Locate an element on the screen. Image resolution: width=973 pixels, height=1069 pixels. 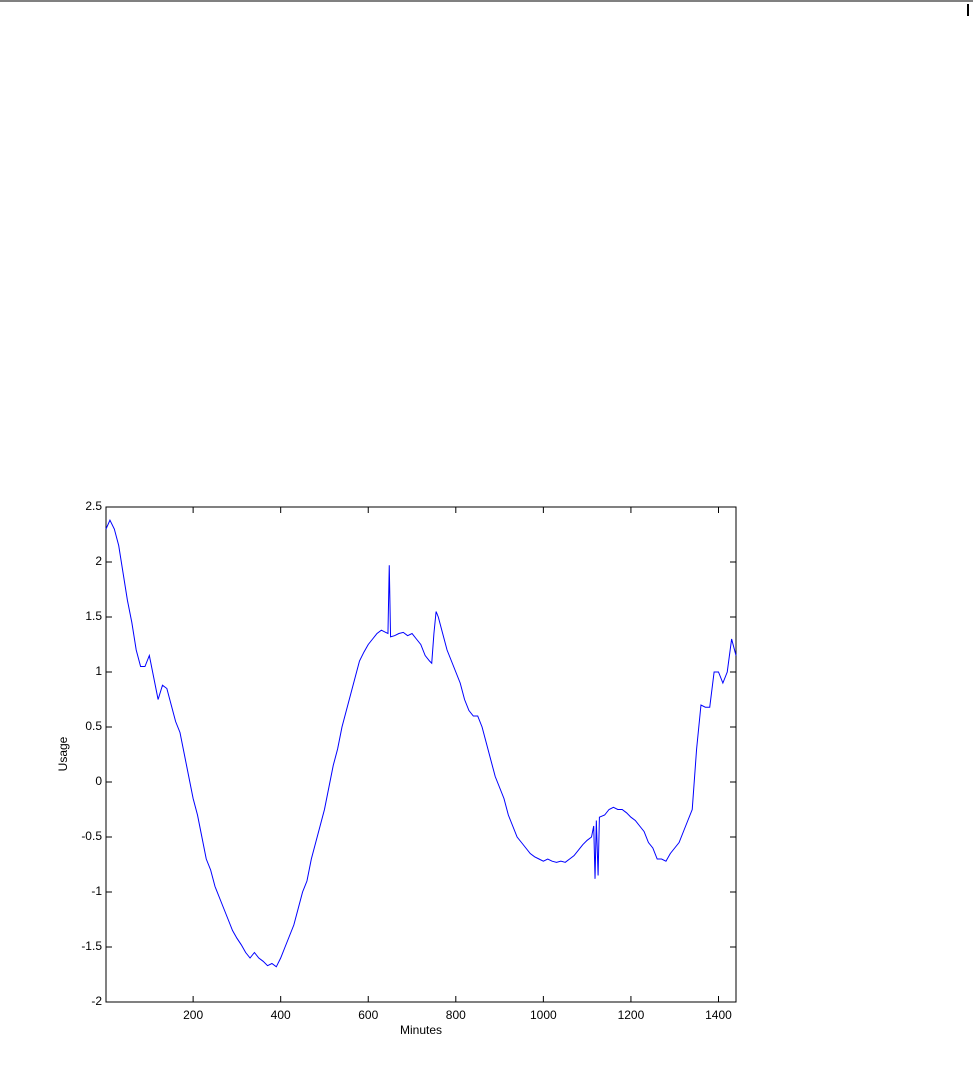
x-tick-label: 1000 is located at coordinates (543, 1015).